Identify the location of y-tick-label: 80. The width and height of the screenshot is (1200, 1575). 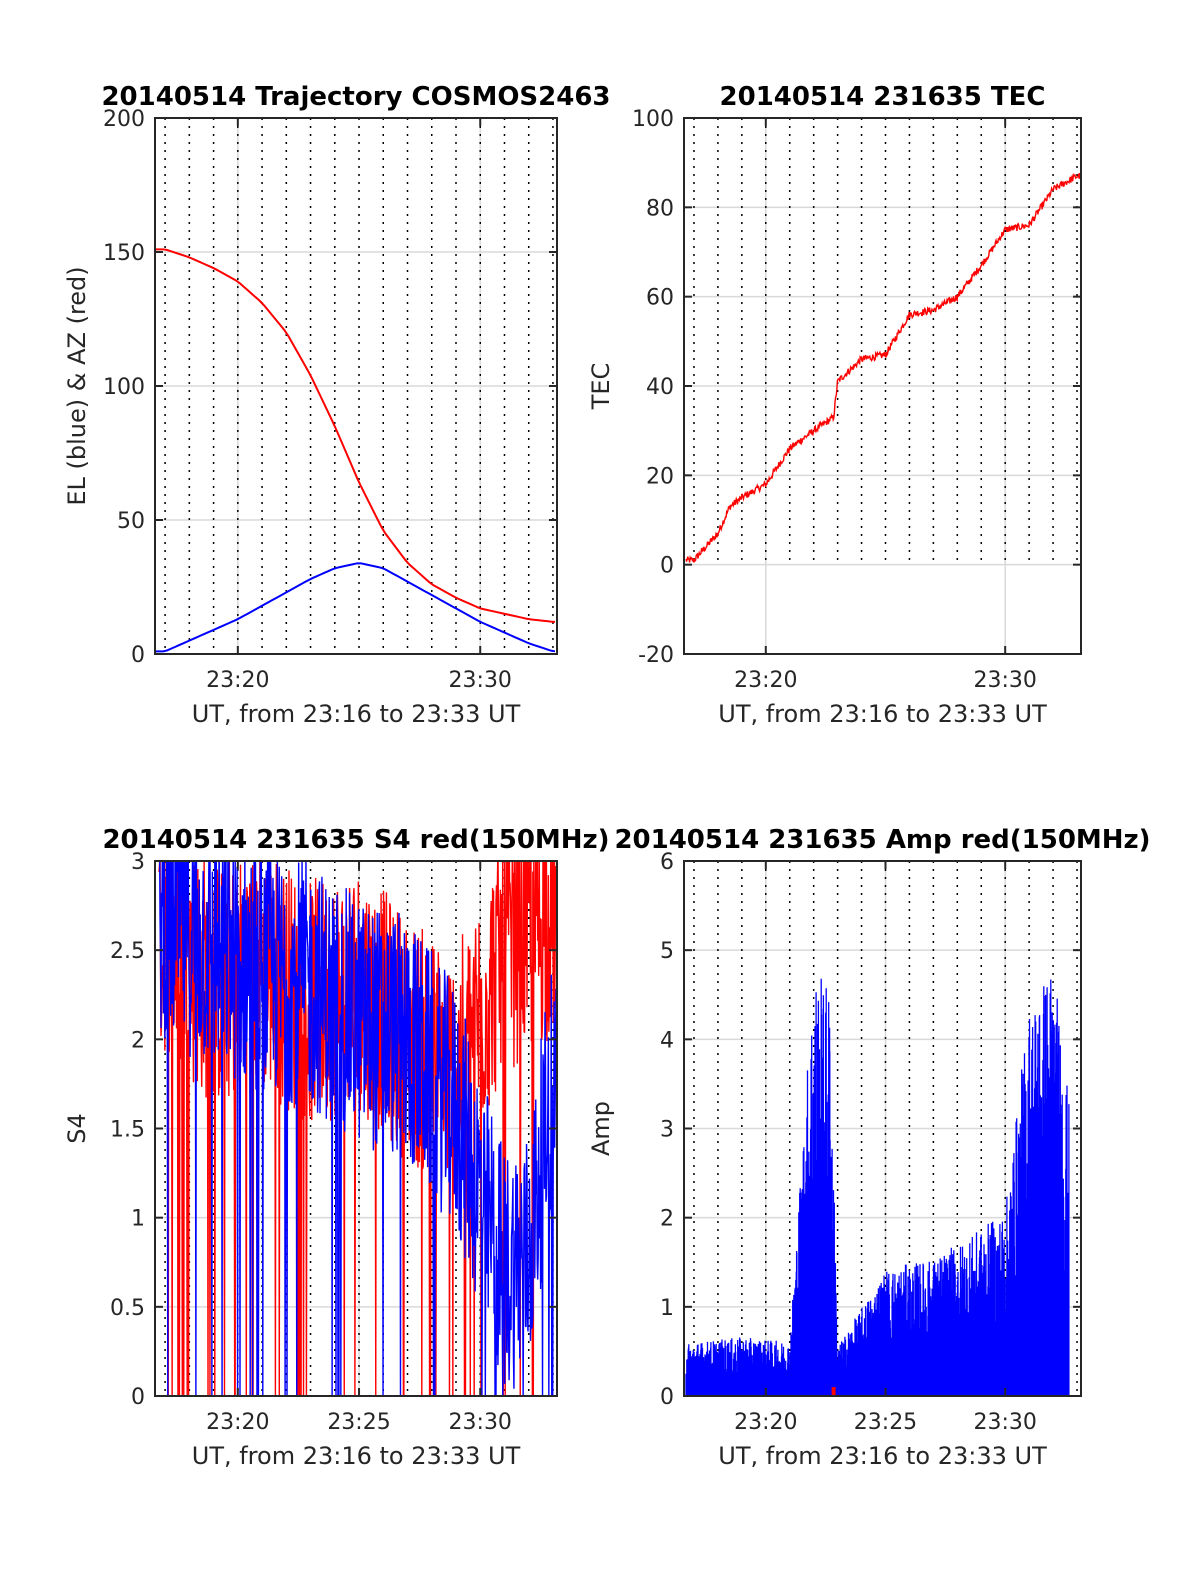
(660, 208).